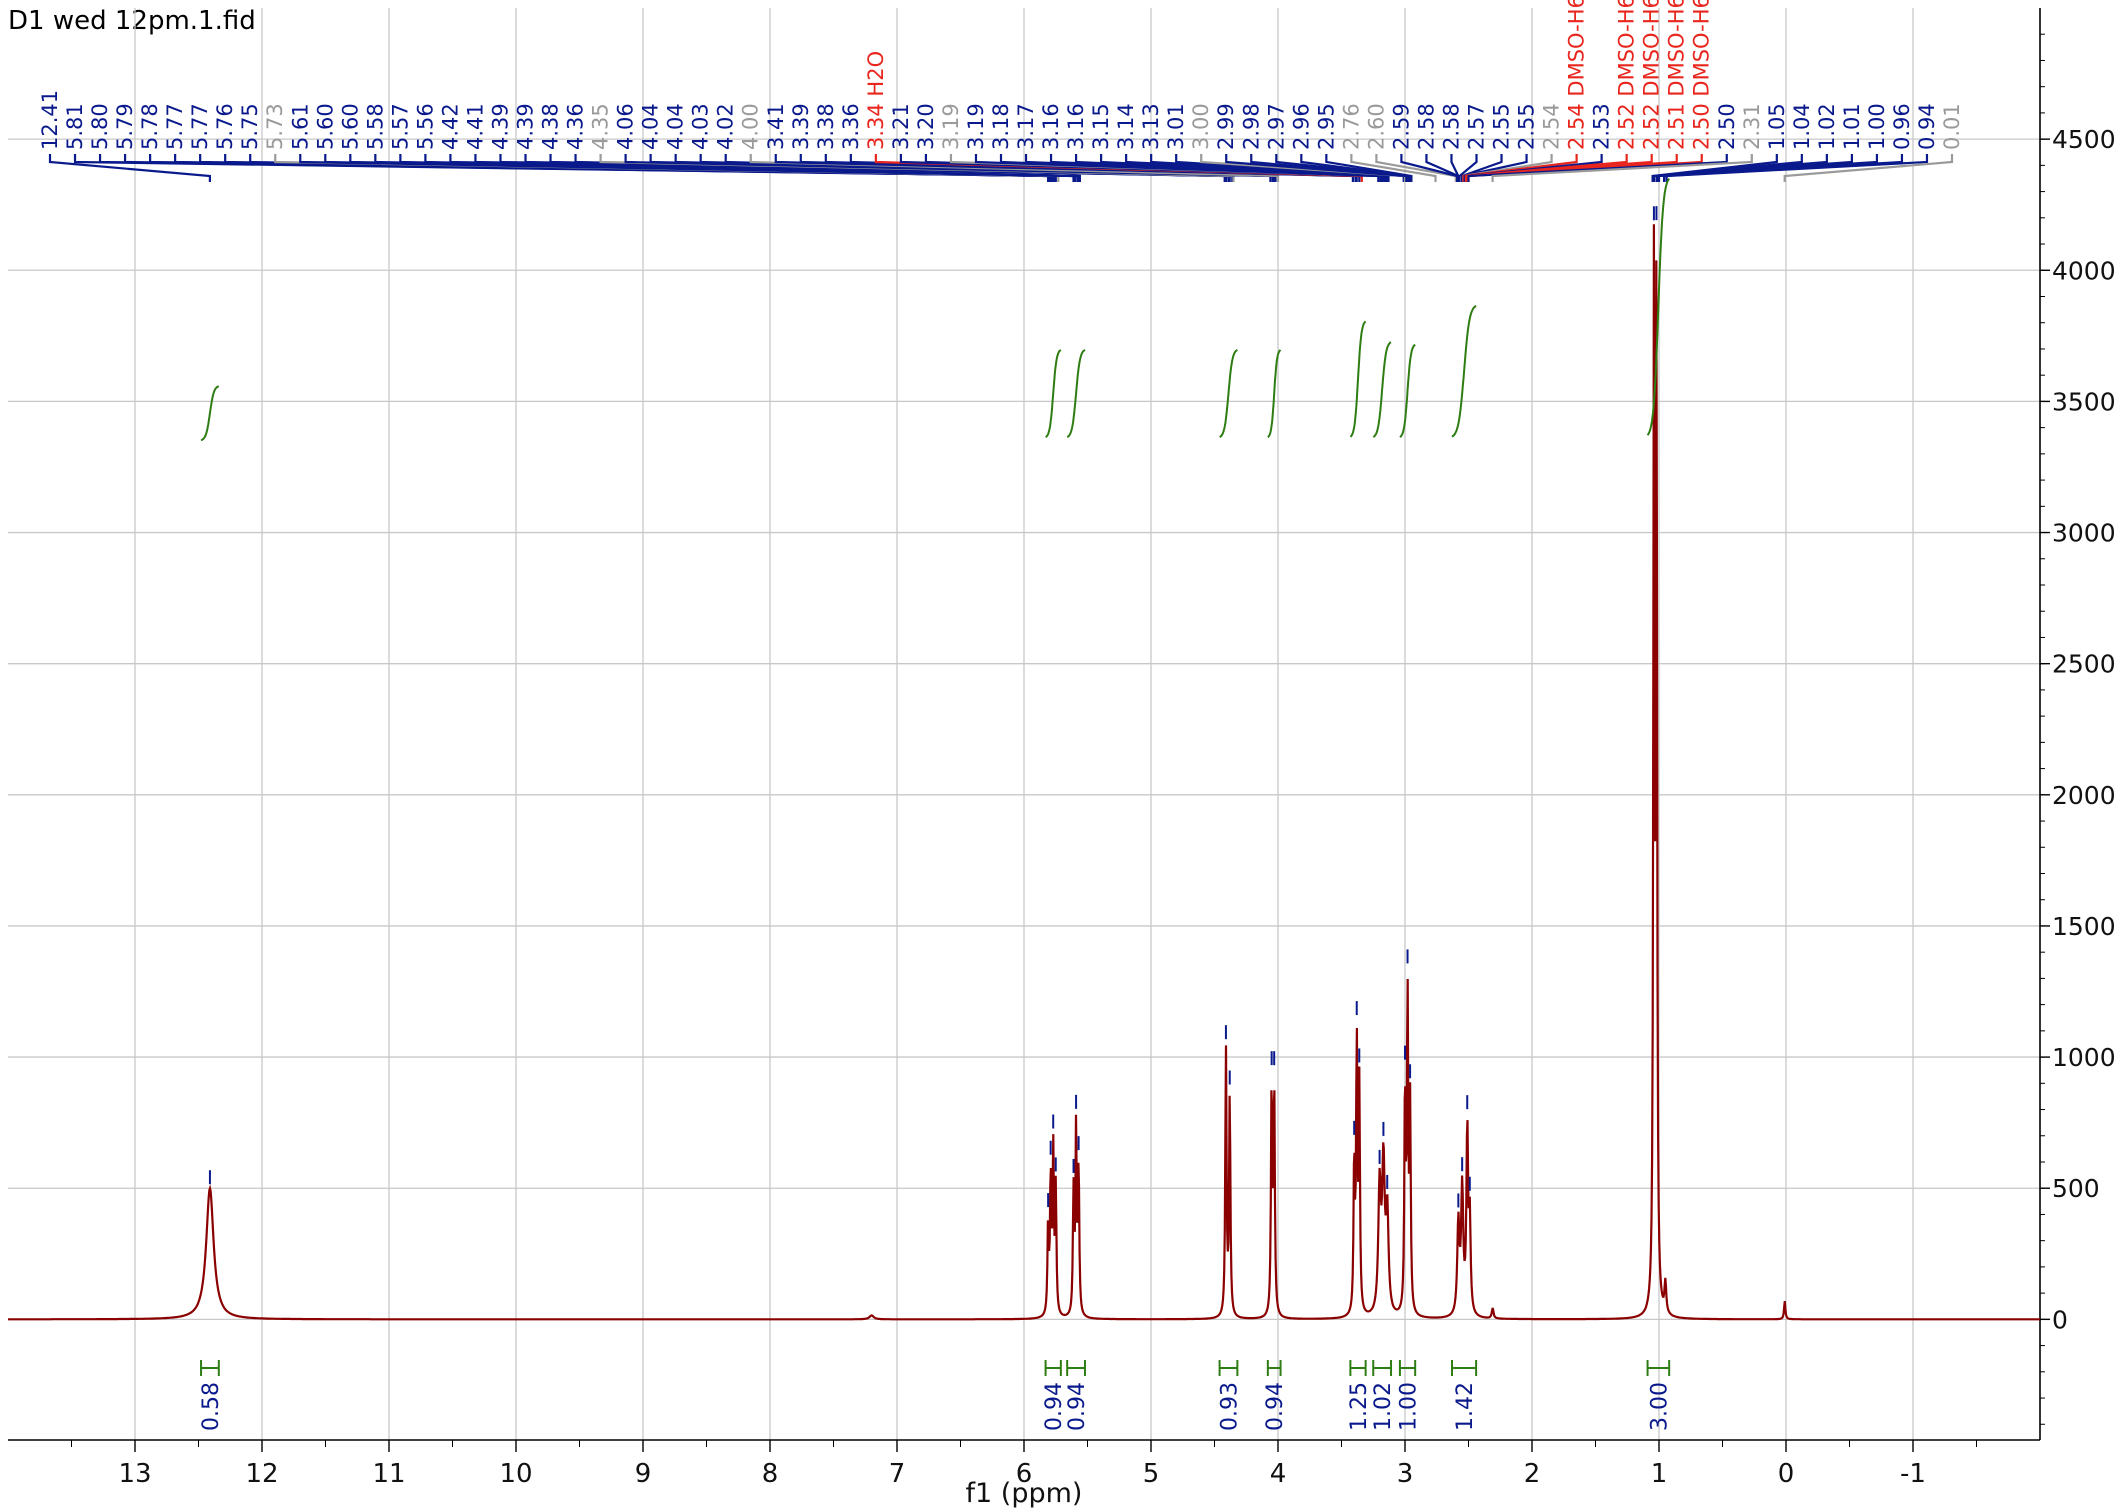 The image size is (2122, 1509). Describe the element at coordinates (2084, 1057) in the screenshot. I see `y-tick-label: 1000` at that location.